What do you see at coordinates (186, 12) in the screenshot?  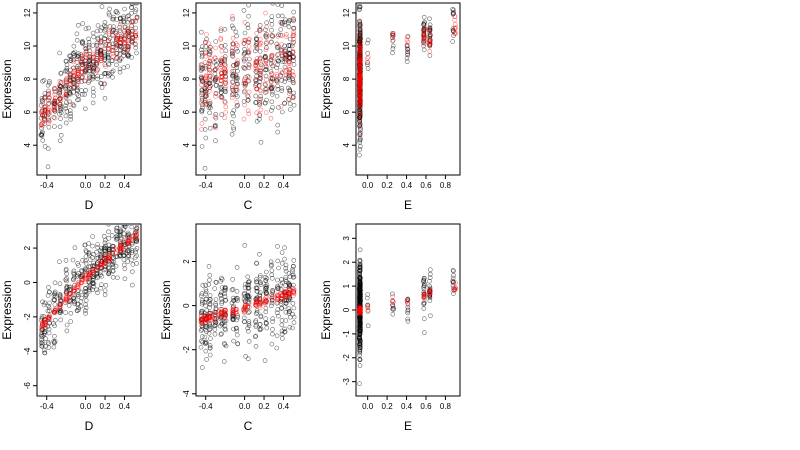 I see `y-tick-label: 12` at bounding box center [186, 12].